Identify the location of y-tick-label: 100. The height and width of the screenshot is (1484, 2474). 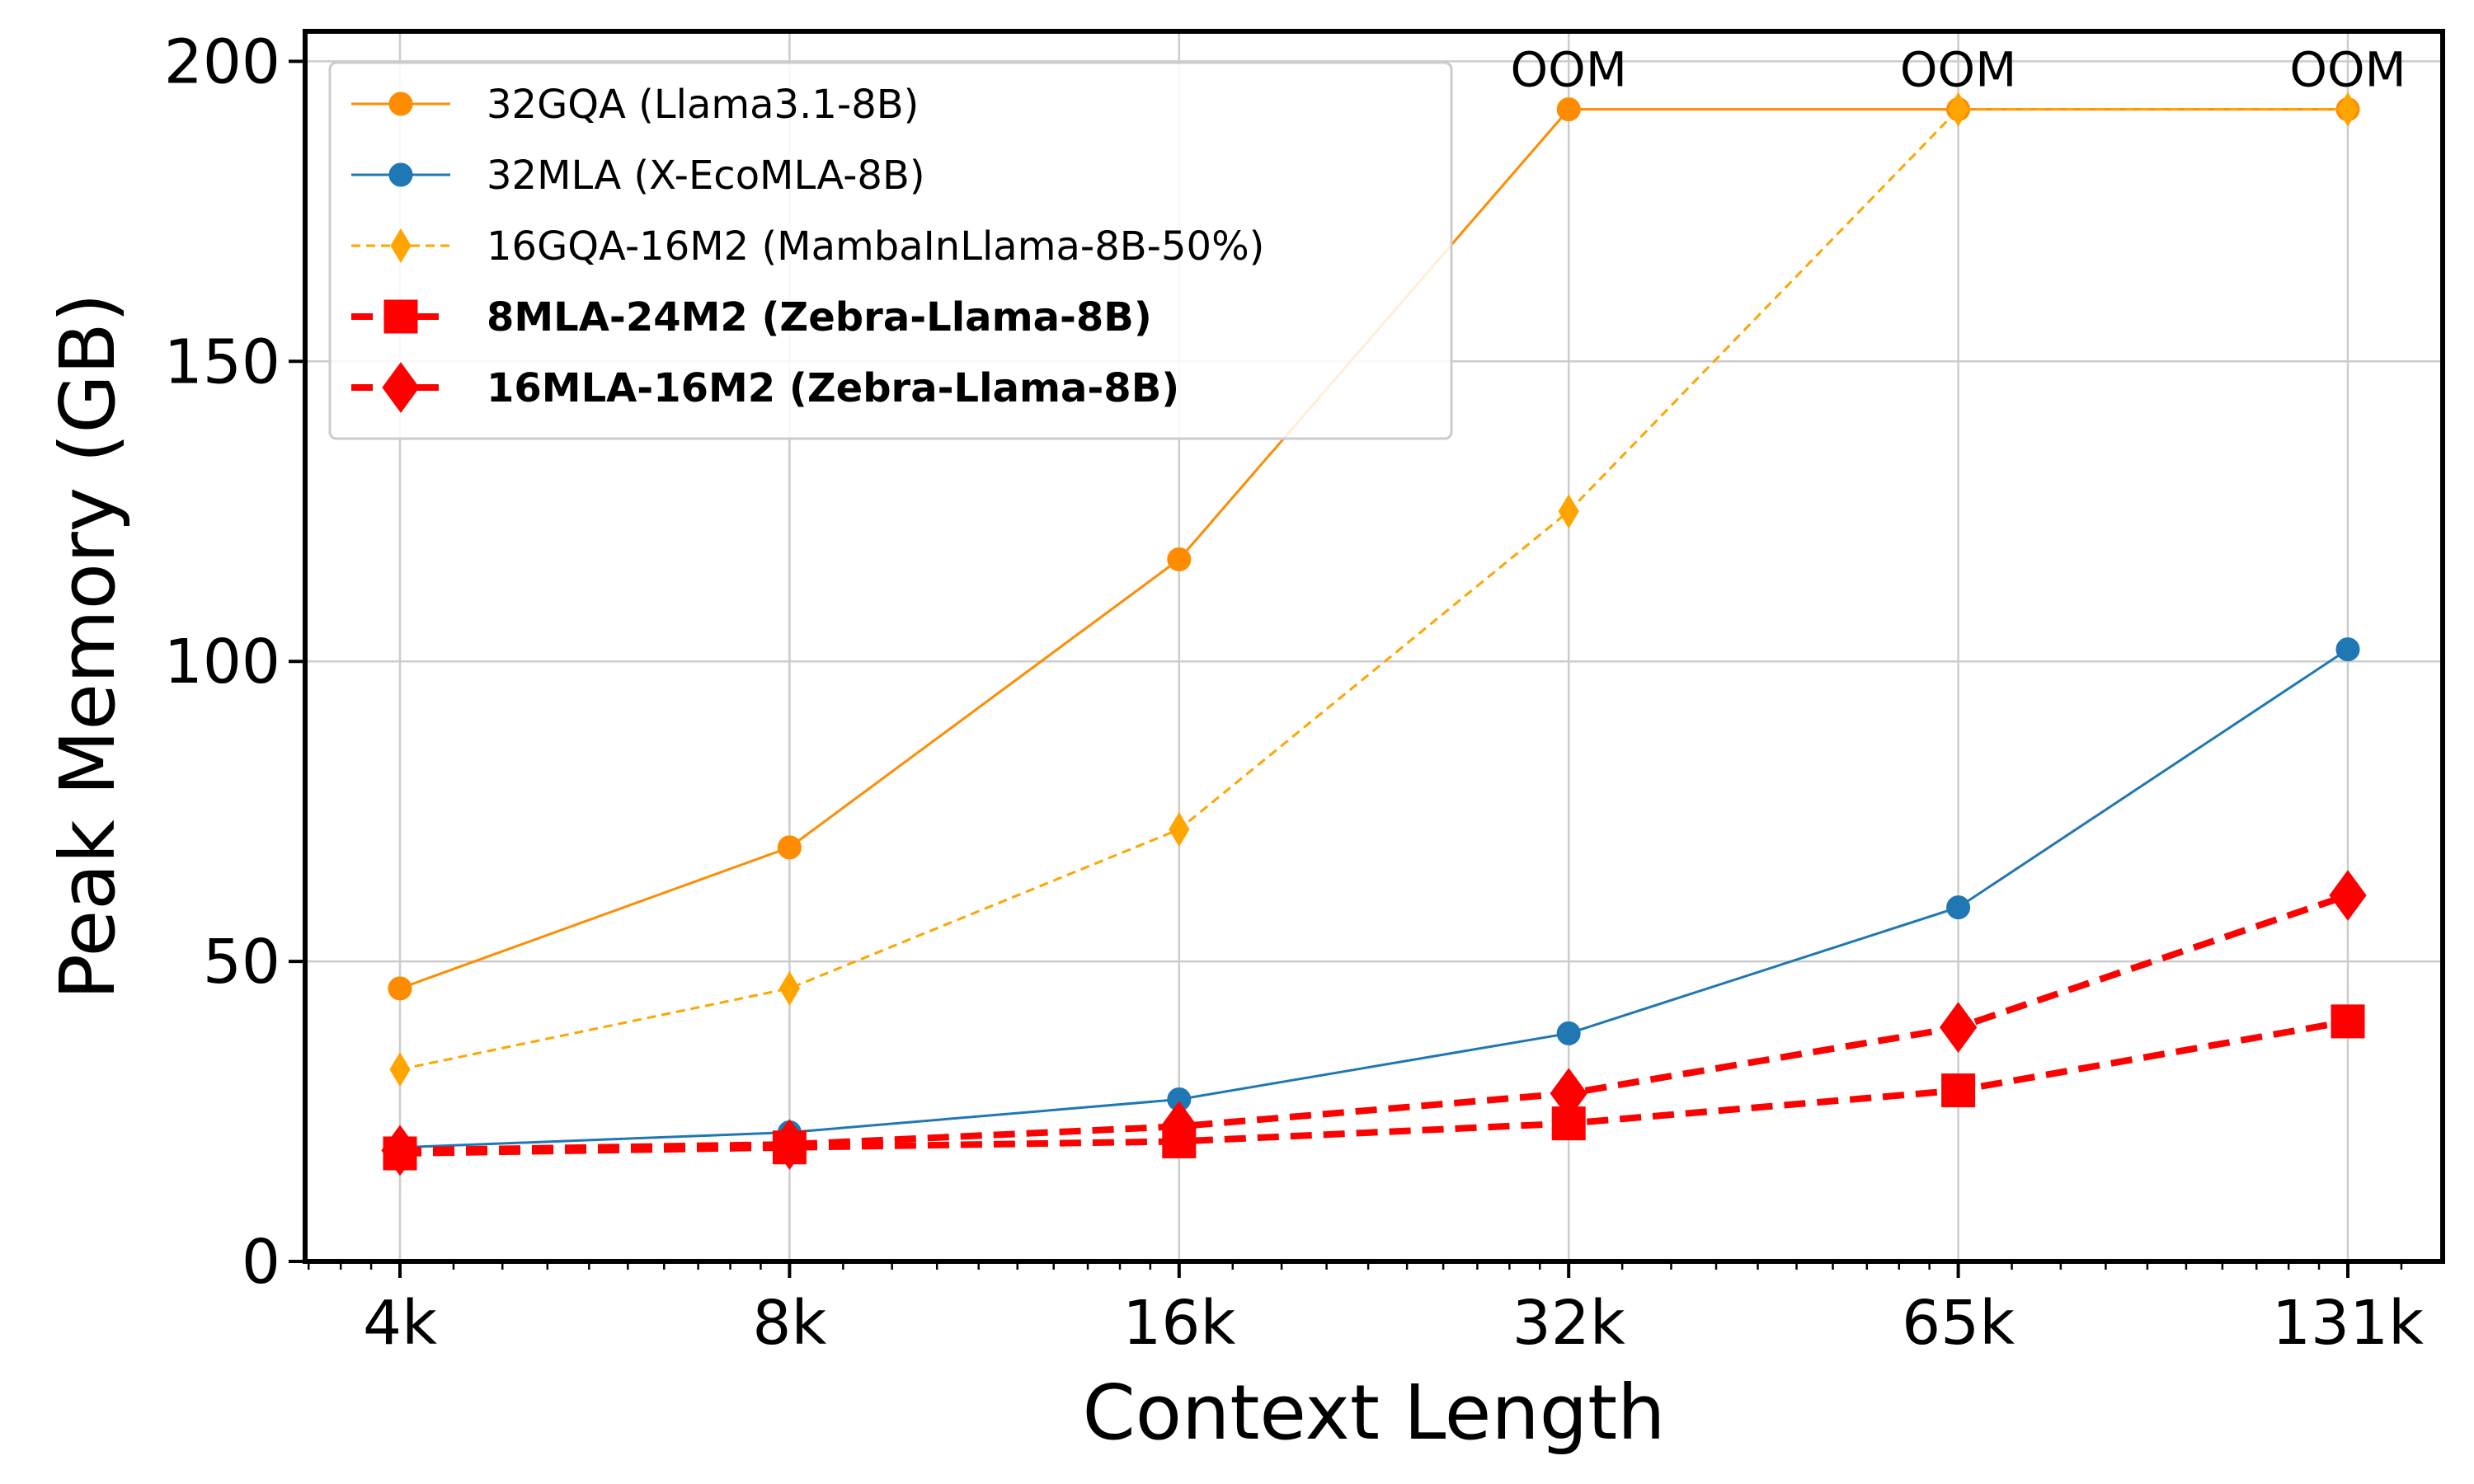
(222, 662).